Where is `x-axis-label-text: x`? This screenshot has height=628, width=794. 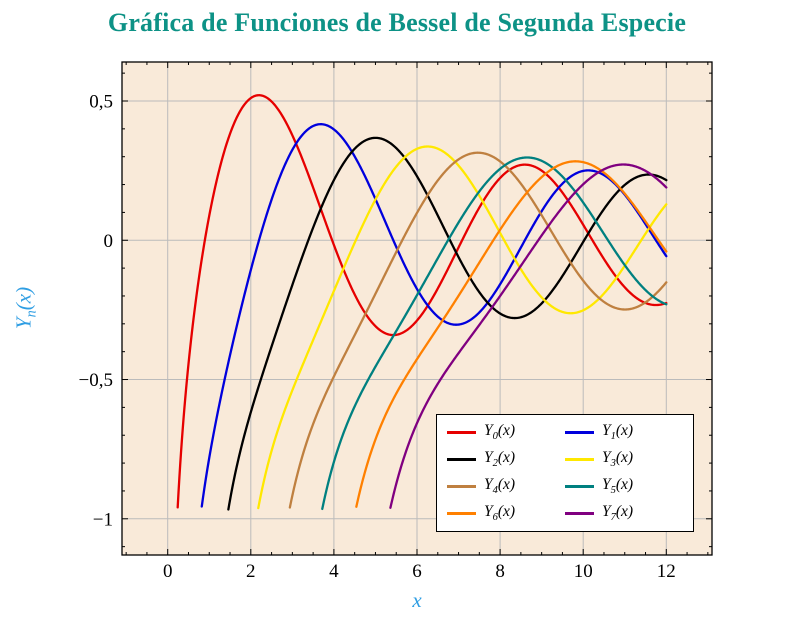
x-axis-label-text: x is located at coordinates (417, 600).